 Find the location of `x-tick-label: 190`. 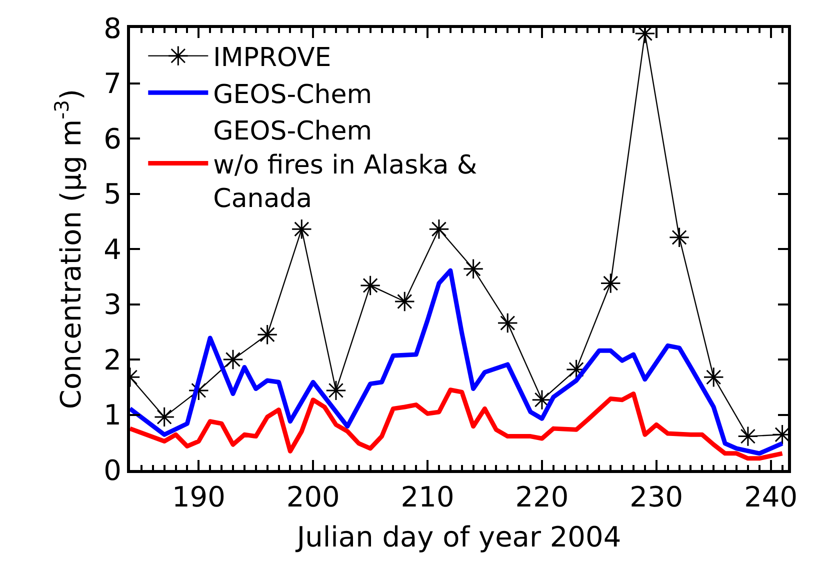

x-tick-label: 190 is located at coordinates (199, 497).